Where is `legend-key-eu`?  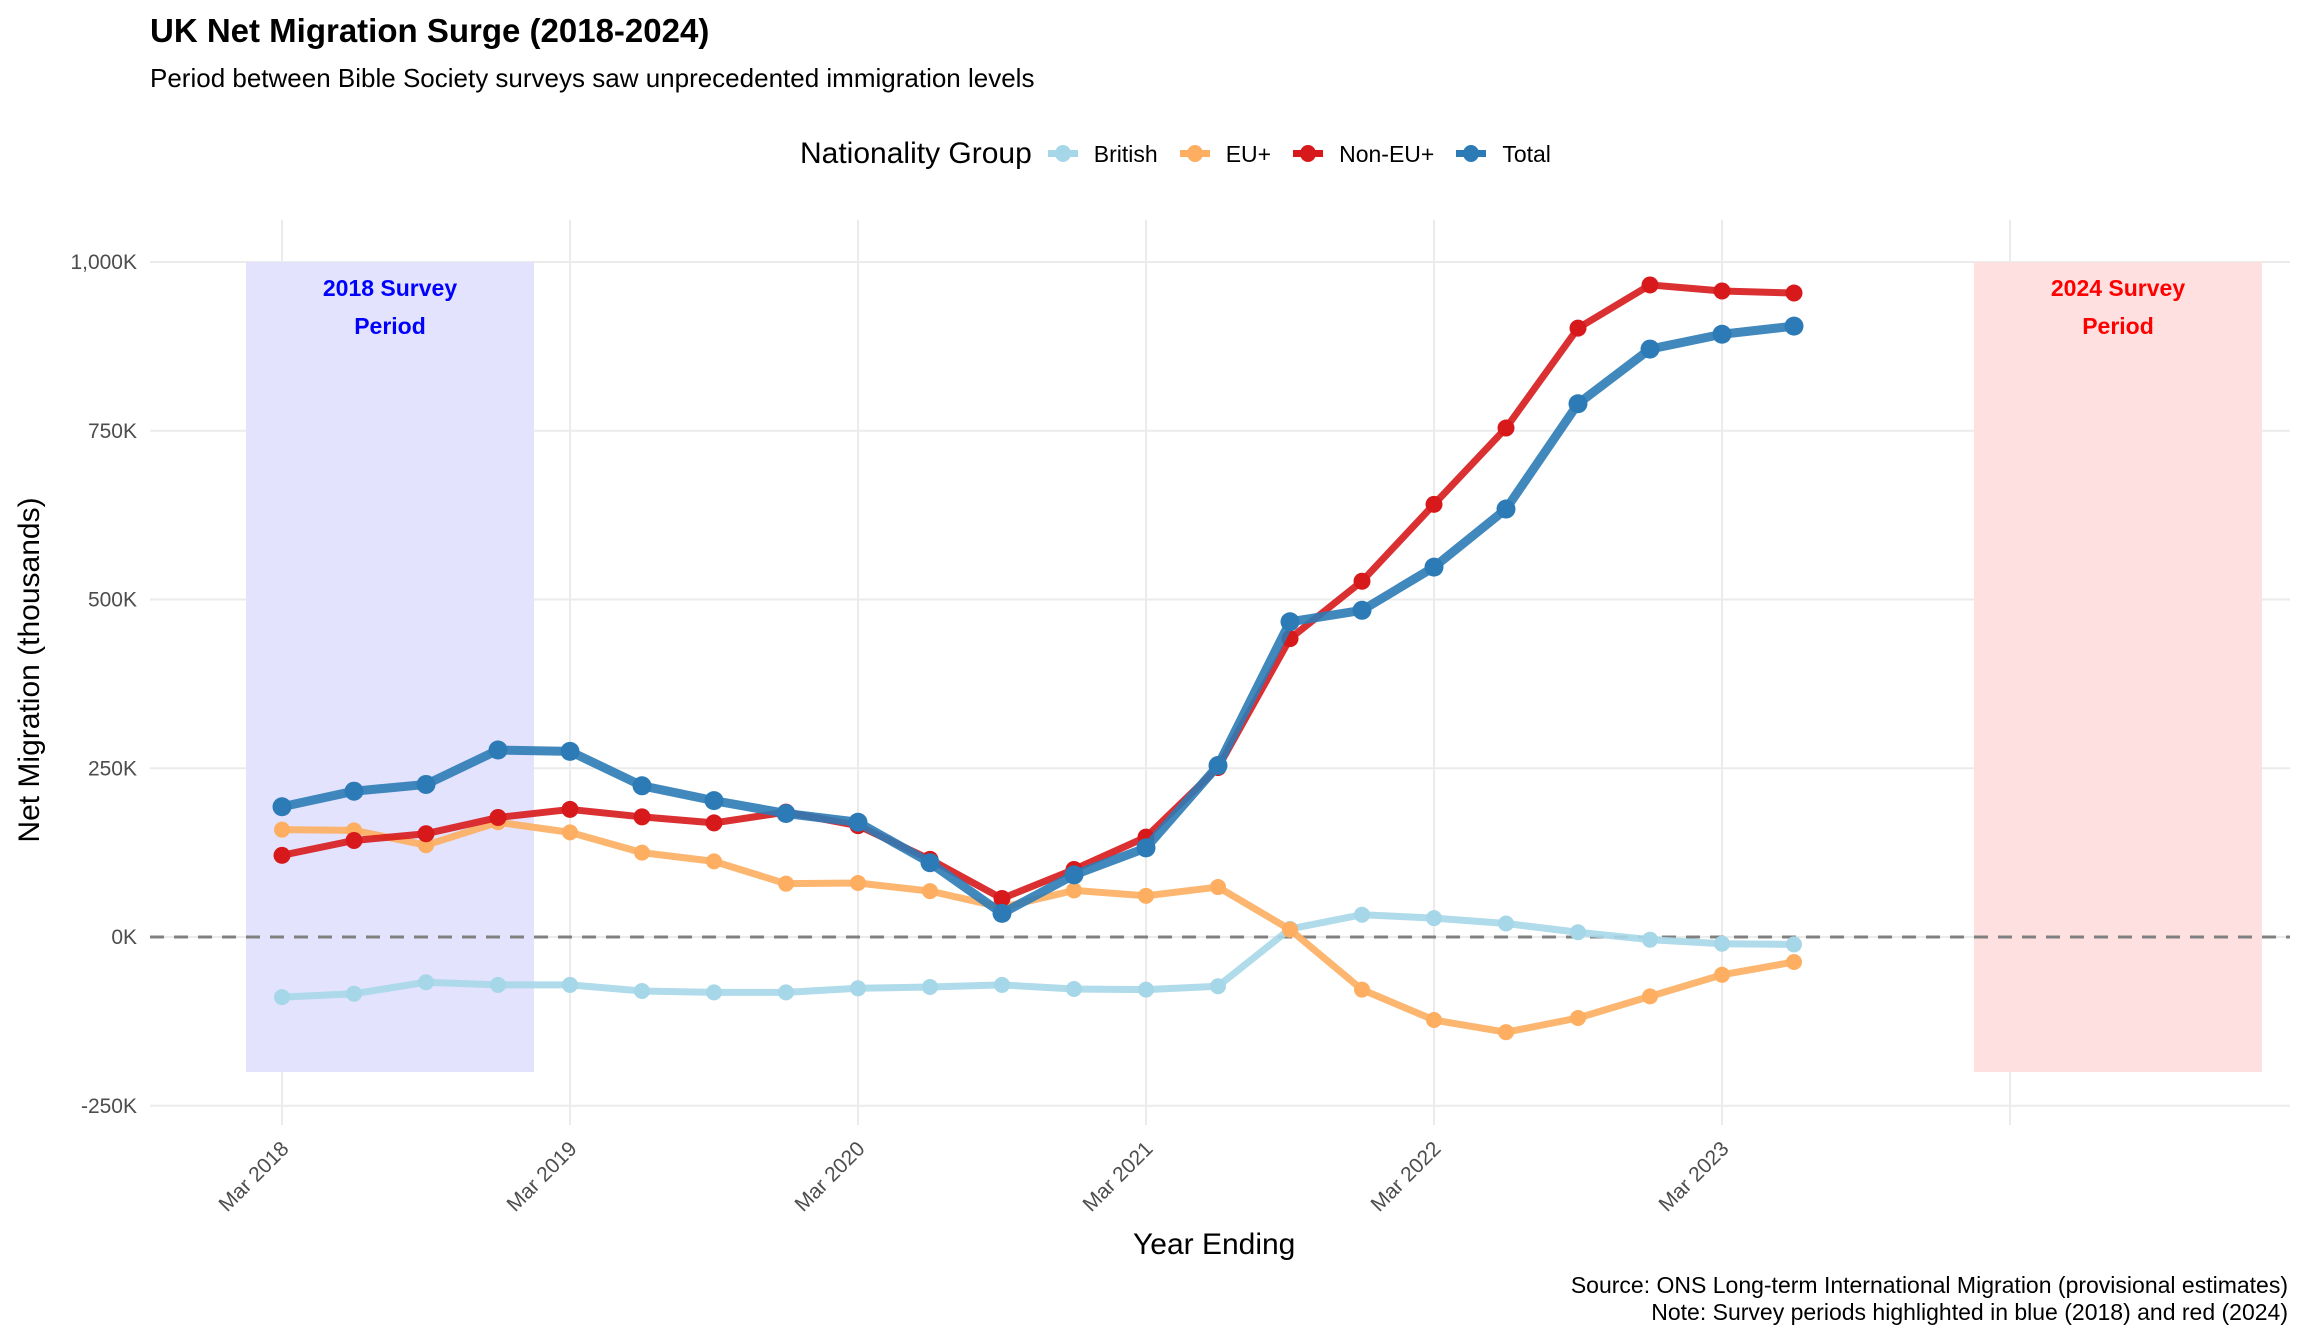 legend-key-eu is located at coordinates (1194, 154).